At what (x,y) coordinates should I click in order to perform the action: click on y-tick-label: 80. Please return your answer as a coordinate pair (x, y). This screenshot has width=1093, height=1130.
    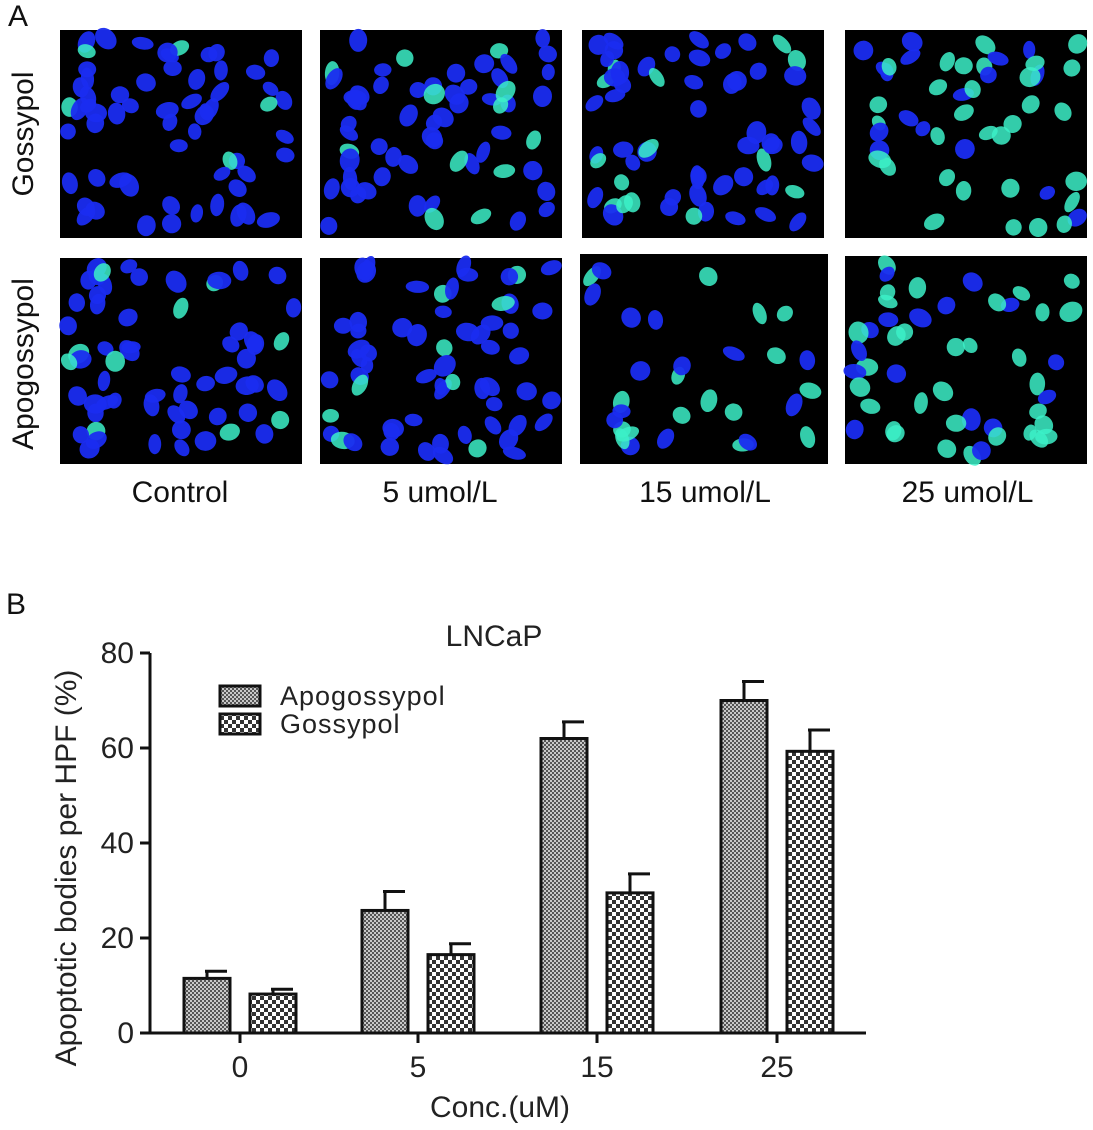
    Looking at the image, I should click on (117, 653).